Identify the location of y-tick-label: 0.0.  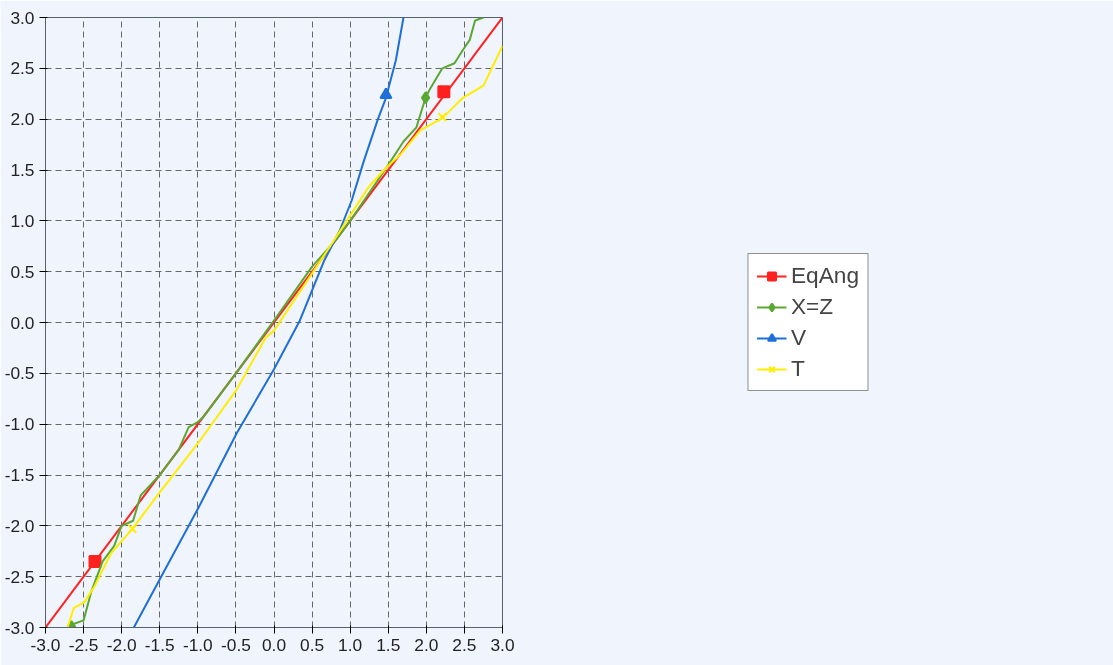
(22, 322).